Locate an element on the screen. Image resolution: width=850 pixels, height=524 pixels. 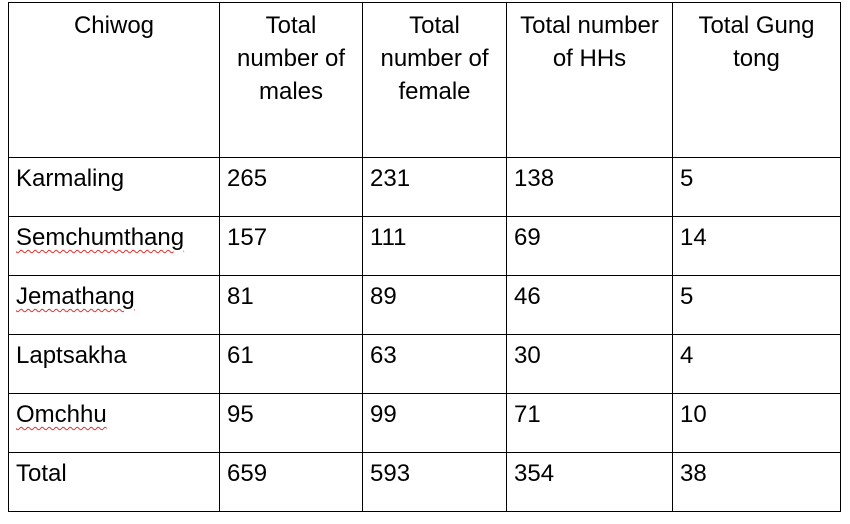
table-row: Laptsakha 61 63 30 4 is located at coordinates (424, 364).